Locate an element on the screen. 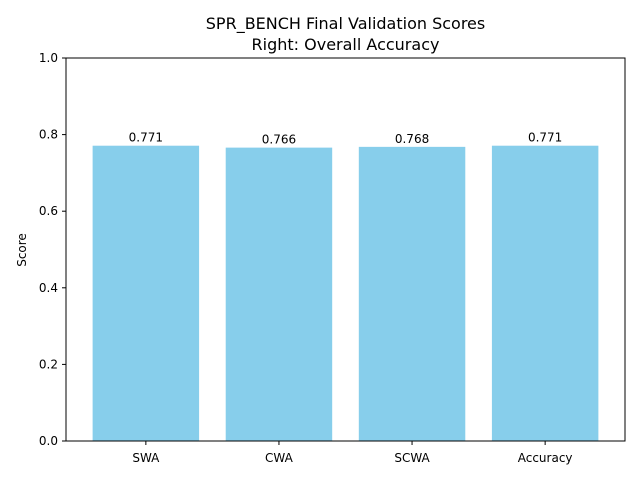  y-tick-label: 0.0 is located at coordinates (48, 441).